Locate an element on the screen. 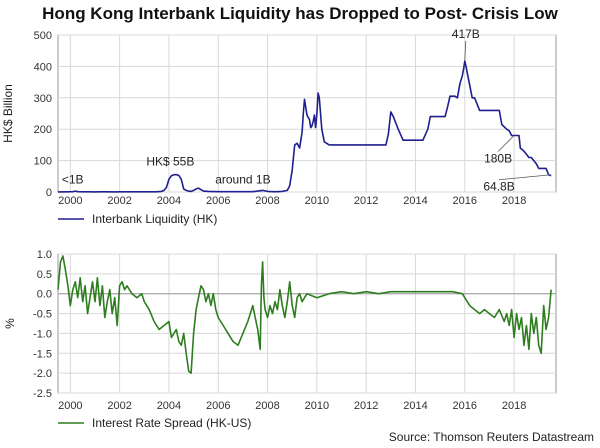 The width and height of the screenshot is (600, 448). liquidity-x-tick-label: 2010 is located at coordinates (317, 201).